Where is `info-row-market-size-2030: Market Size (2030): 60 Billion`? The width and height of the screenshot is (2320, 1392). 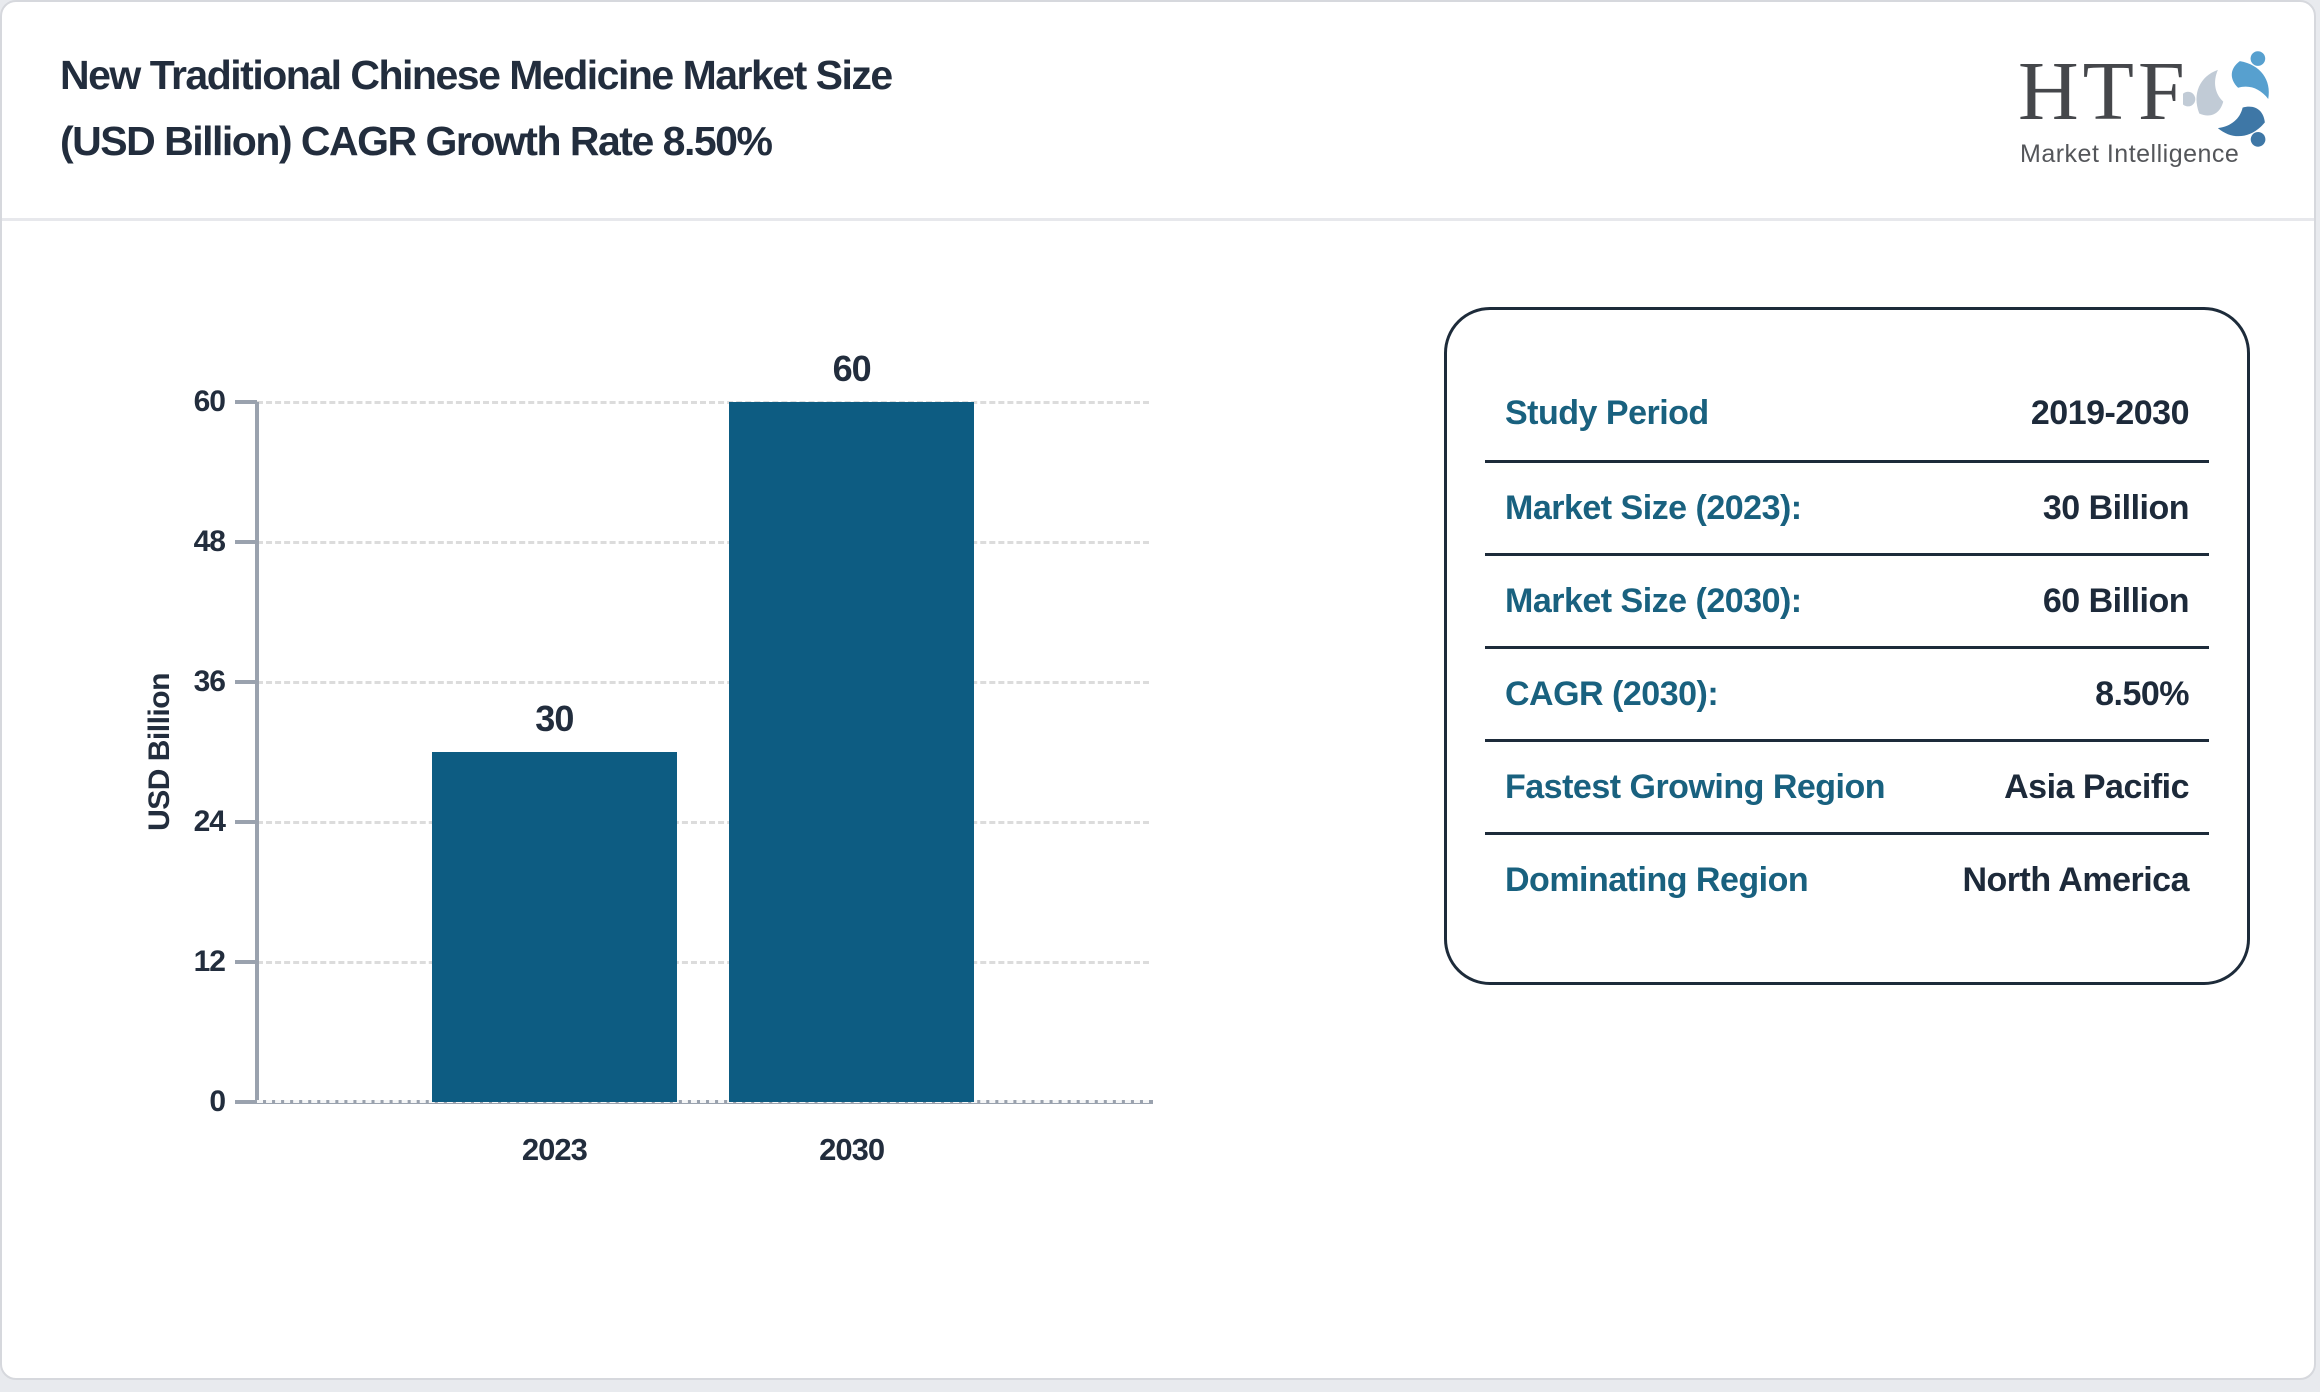 info-row-market-size-2030: Market Size (2030): 60 Billion is located at coordinates (1847, 599).